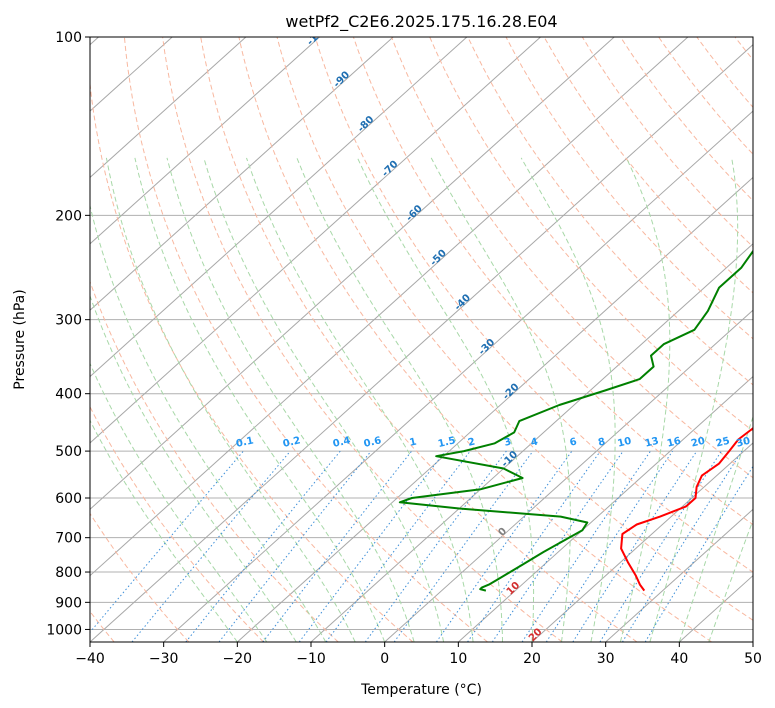 This screenshot has height=708, width=775. I want to click on y-tick-label: 800, so click(68, 573).